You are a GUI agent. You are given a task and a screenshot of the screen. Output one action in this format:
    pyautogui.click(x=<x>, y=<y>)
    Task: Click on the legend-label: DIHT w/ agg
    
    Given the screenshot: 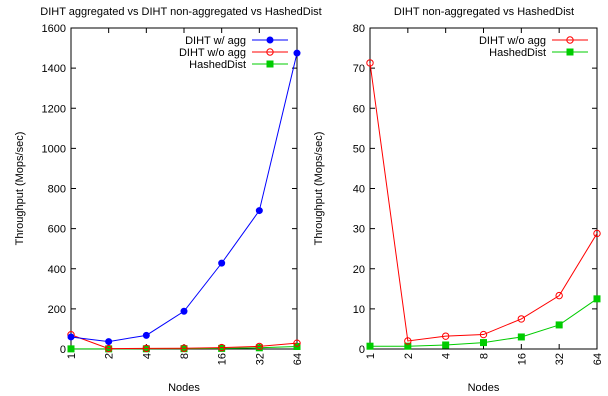 What is the action you would take?
    pyautogui.click(x=215, y=41)
    